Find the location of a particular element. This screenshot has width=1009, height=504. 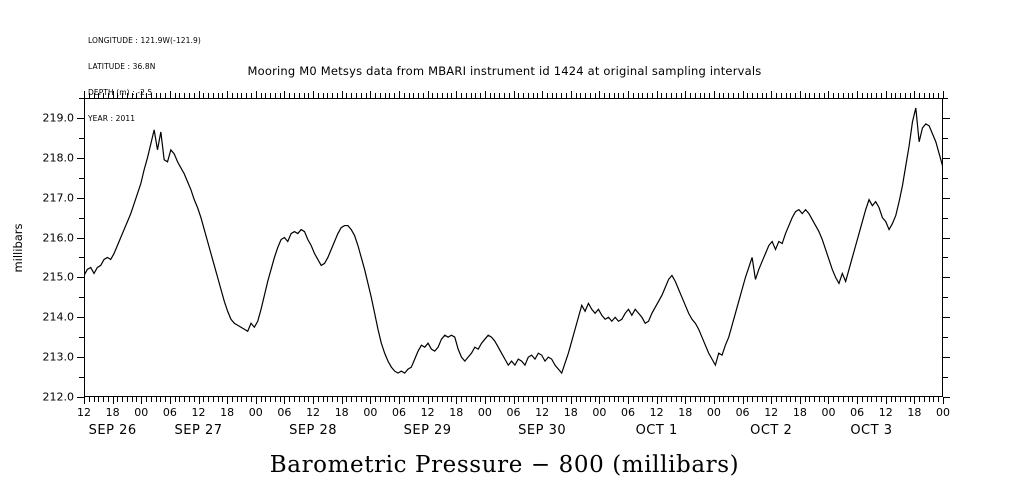

y-axis-tick-label: 216.0 is located at coordinates (58, 238).